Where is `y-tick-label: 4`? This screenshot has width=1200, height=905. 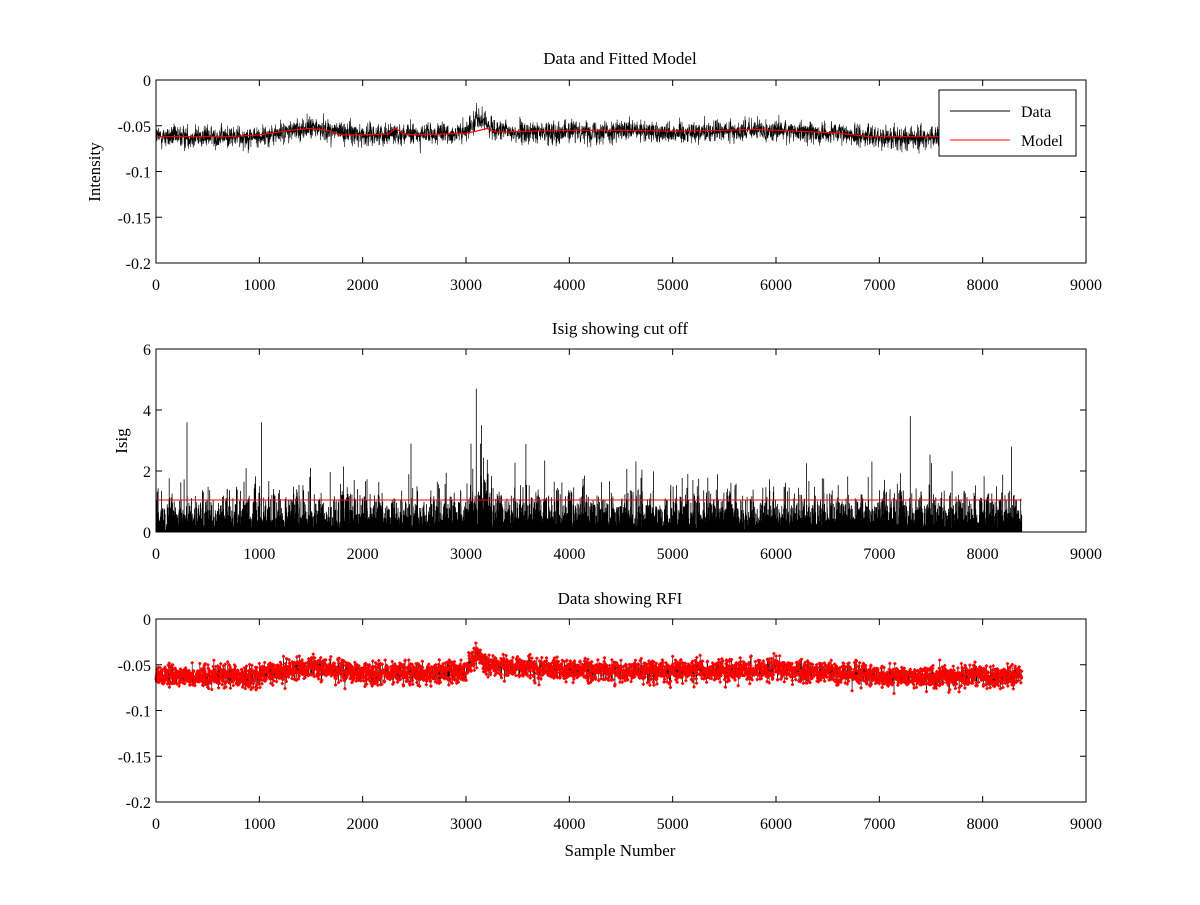
y-tick-label: 4 is located at coordinates (147, 411).